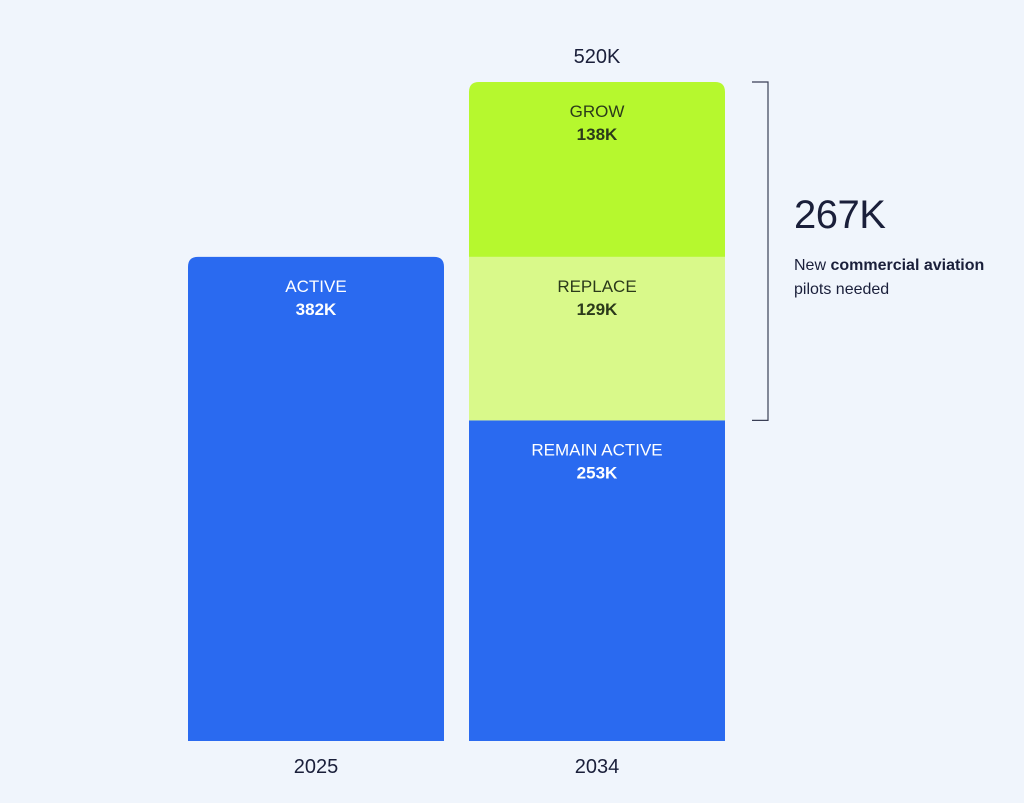  I want to click on annotation-value: 267K, so click(840, 215).